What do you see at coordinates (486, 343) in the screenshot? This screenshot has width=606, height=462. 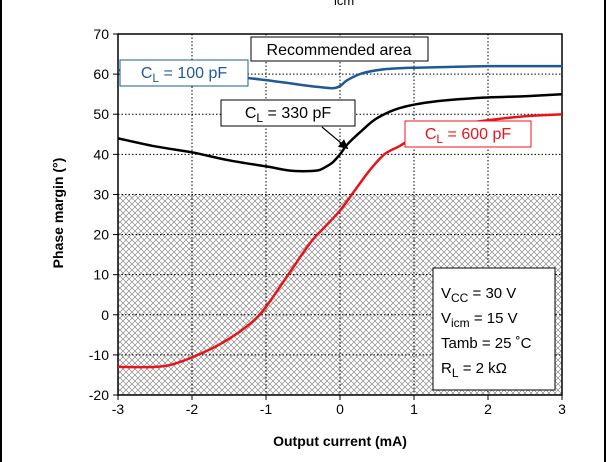 I see `label-text: Tamb = 25 ˚C` at bounding box center [486, 343].